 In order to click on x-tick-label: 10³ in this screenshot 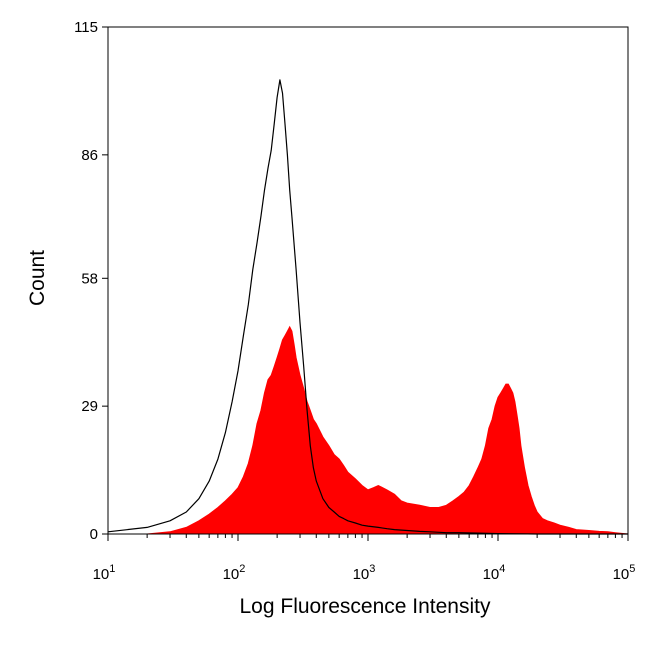, I will do `click(364, 573)`.